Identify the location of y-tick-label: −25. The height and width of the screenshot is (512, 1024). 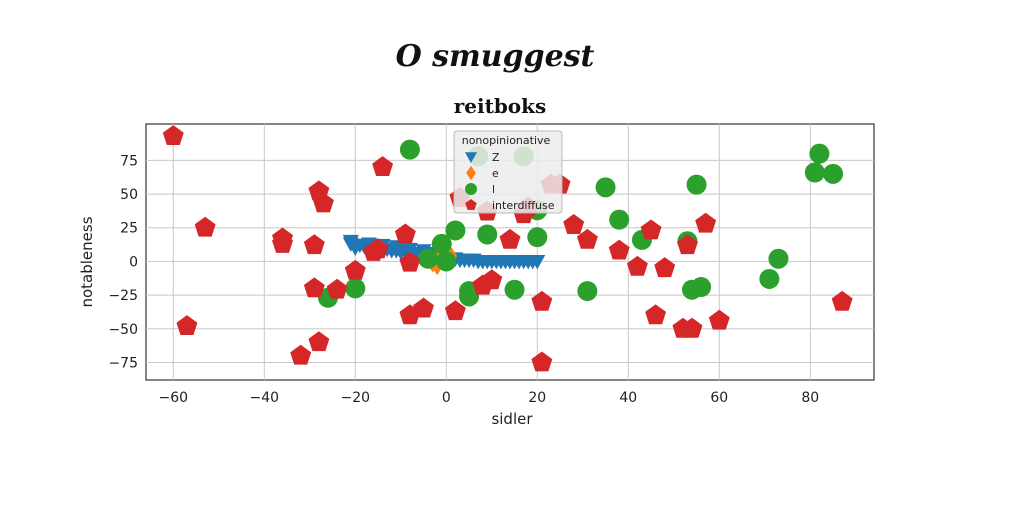
(123, 296).